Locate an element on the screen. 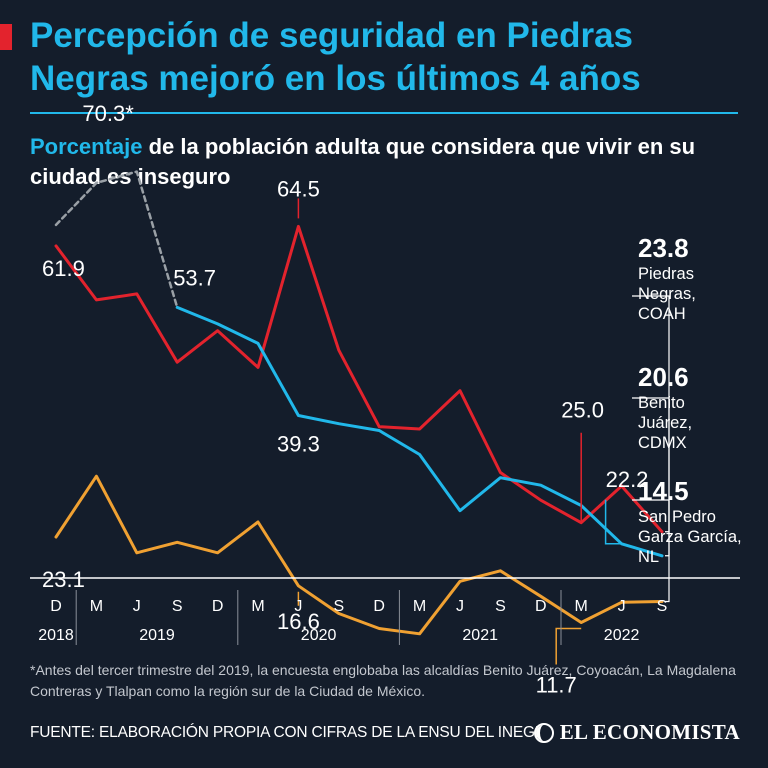  end-label-value-1: 20.6 is located at coordinates (663, 377).